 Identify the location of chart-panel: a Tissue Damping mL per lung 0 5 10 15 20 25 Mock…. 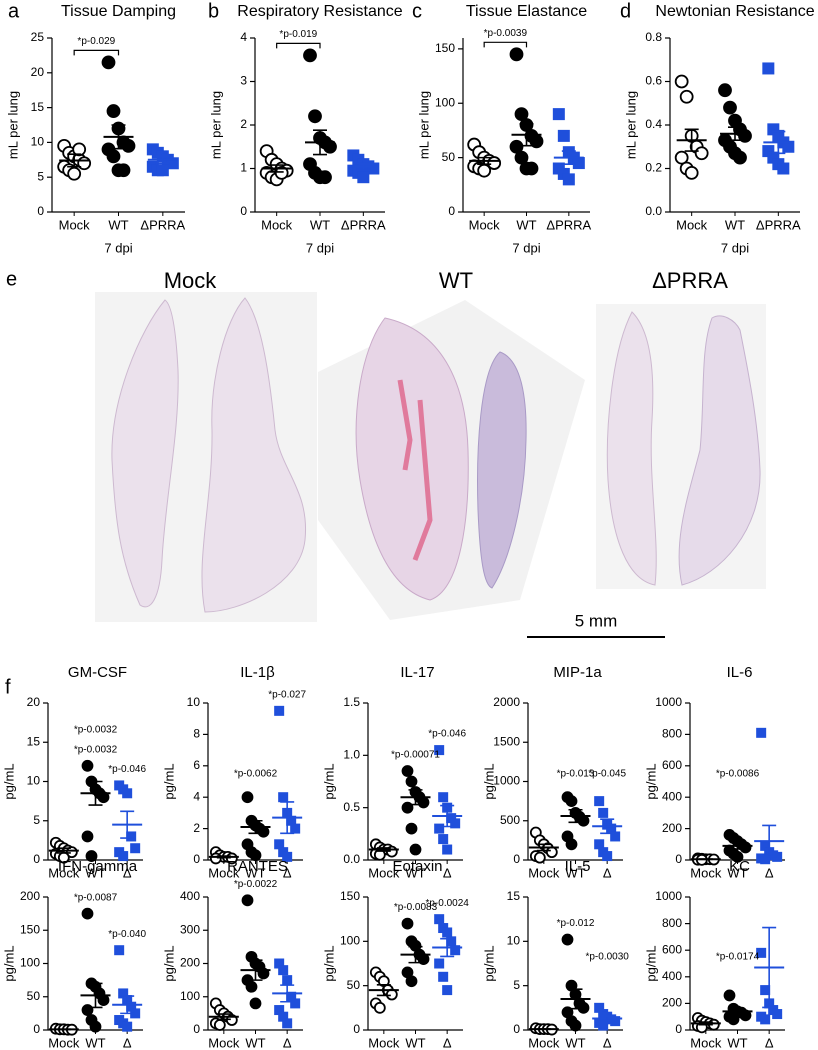
(95, 127).